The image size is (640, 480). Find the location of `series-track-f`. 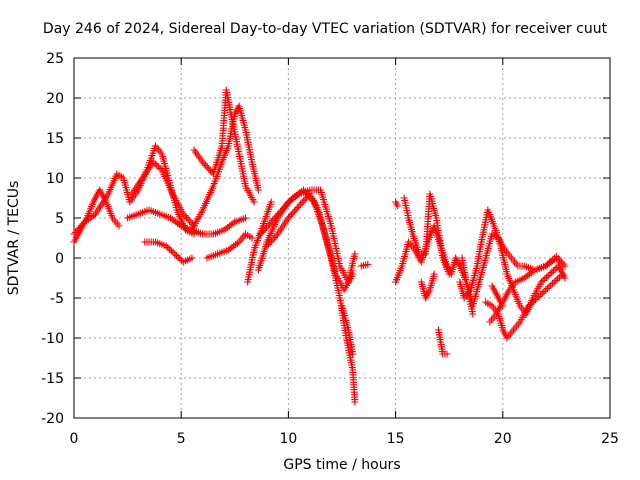

series-track-f is located at coordinates (225, 168).